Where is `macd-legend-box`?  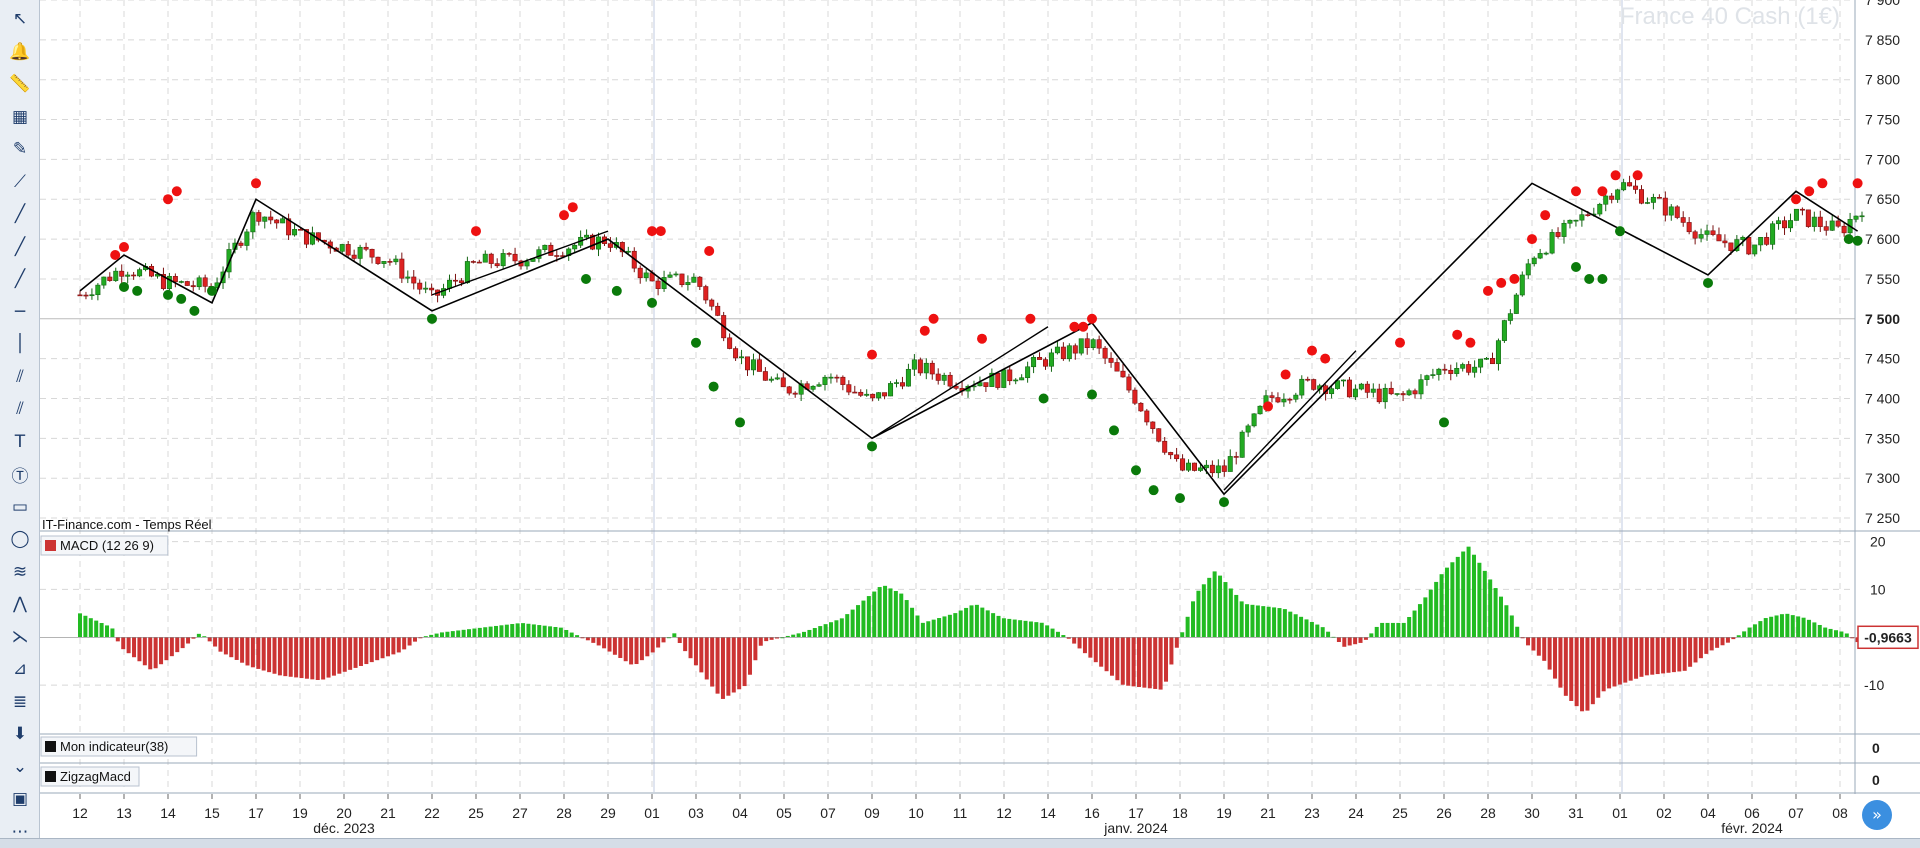
macd-legend-box is located at coordinates (104, 545).